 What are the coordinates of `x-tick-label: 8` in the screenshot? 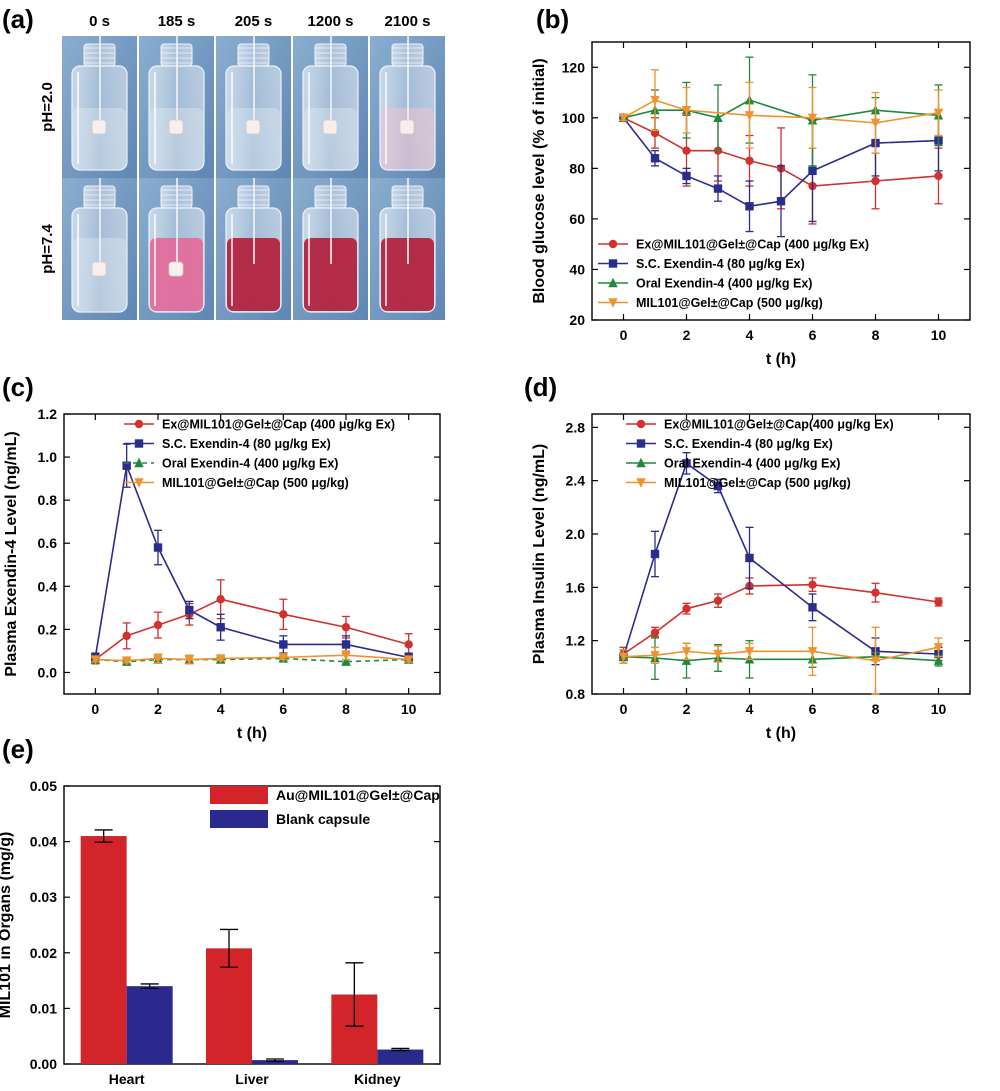 It's located at (876, 335).